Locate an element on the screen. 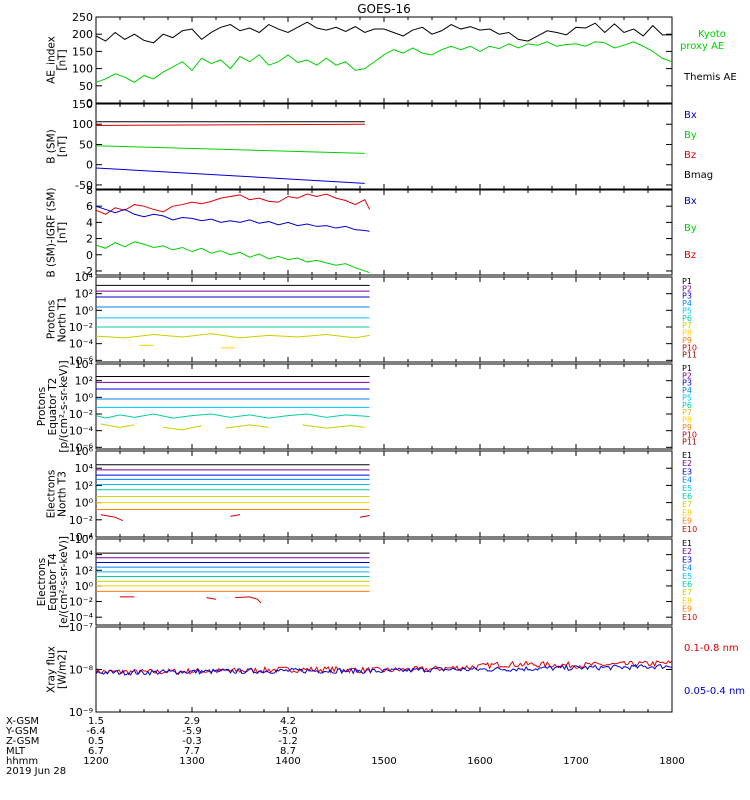 Image resolution: width=750 pixels, height=800 pixels. legend-item: P2 is located at coordinates (687, 288).